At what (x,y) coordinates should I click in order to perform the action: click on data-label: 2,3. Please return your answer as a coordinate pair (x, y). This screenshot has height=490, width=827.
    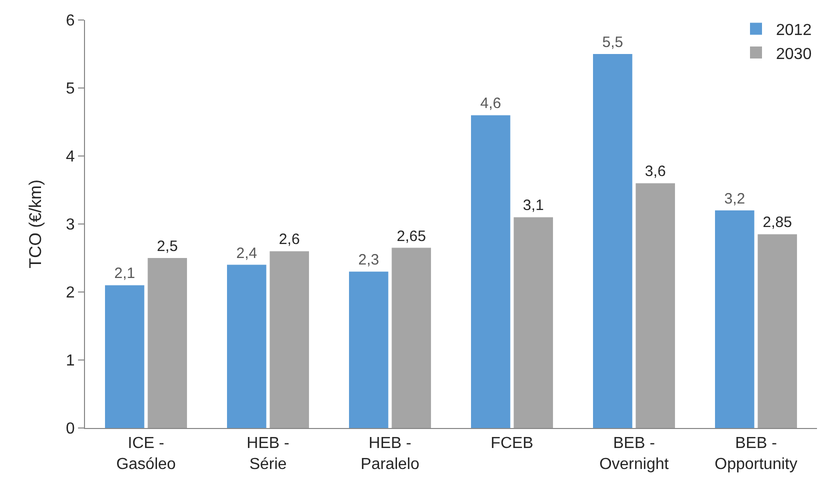
    Looking at the image, I should click on (369, 260).